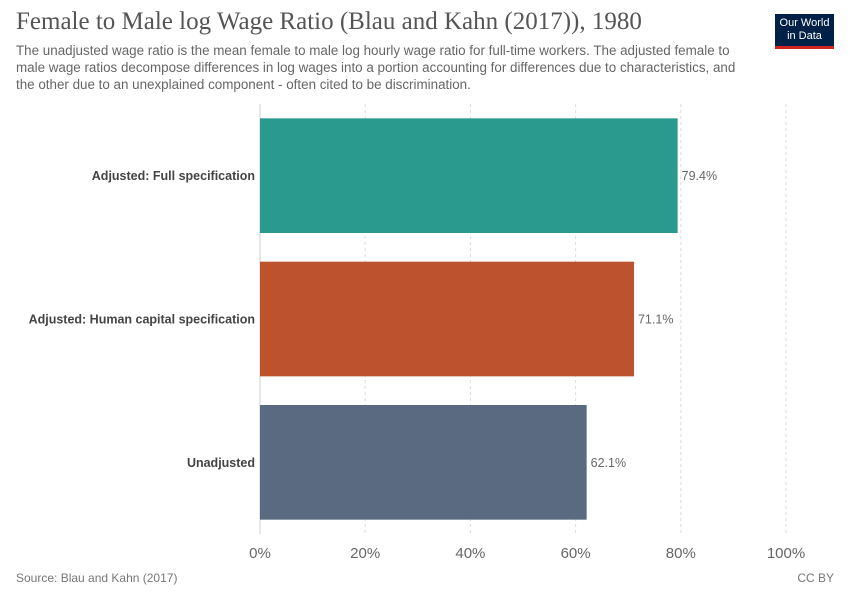 This screenshot has width=850, height=600. I want to click on data-label: 62.1%, so click(608, 463).